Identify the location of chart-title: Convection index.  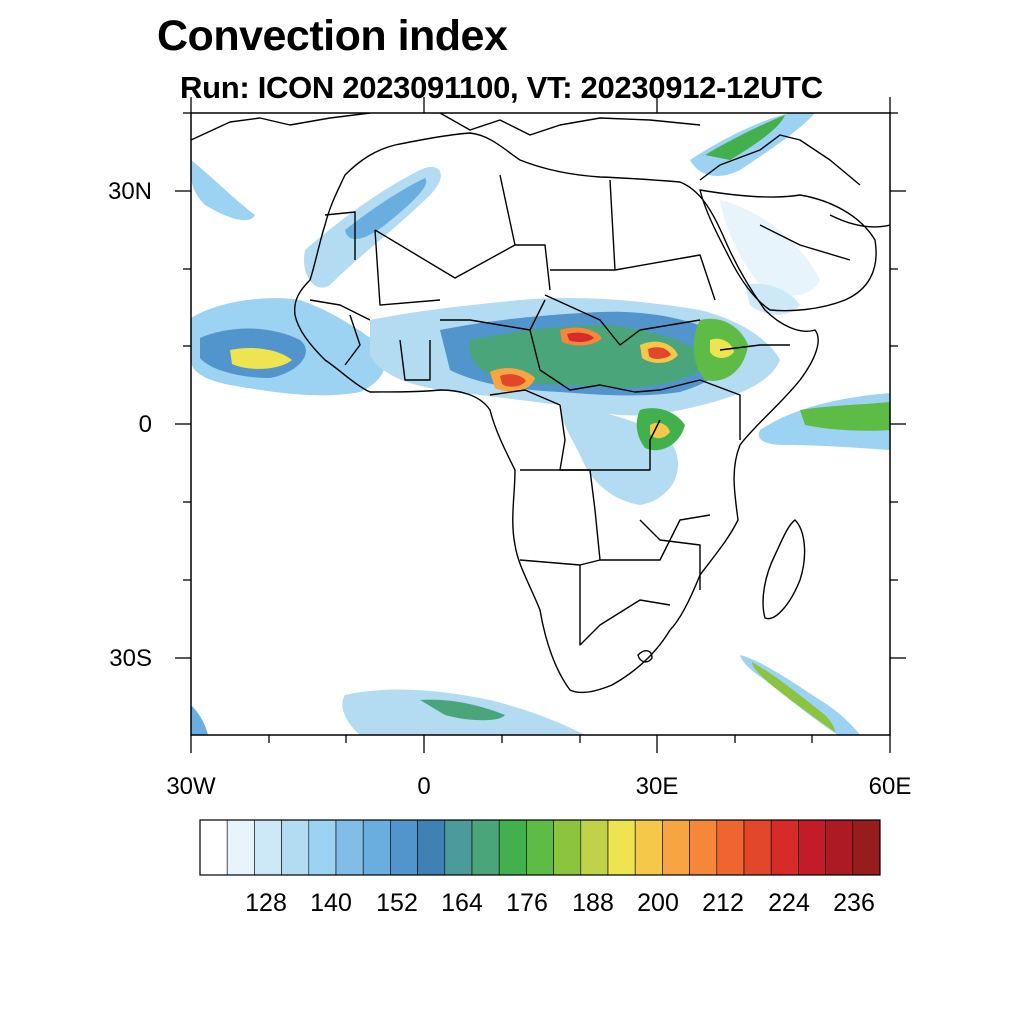
(332, 36).